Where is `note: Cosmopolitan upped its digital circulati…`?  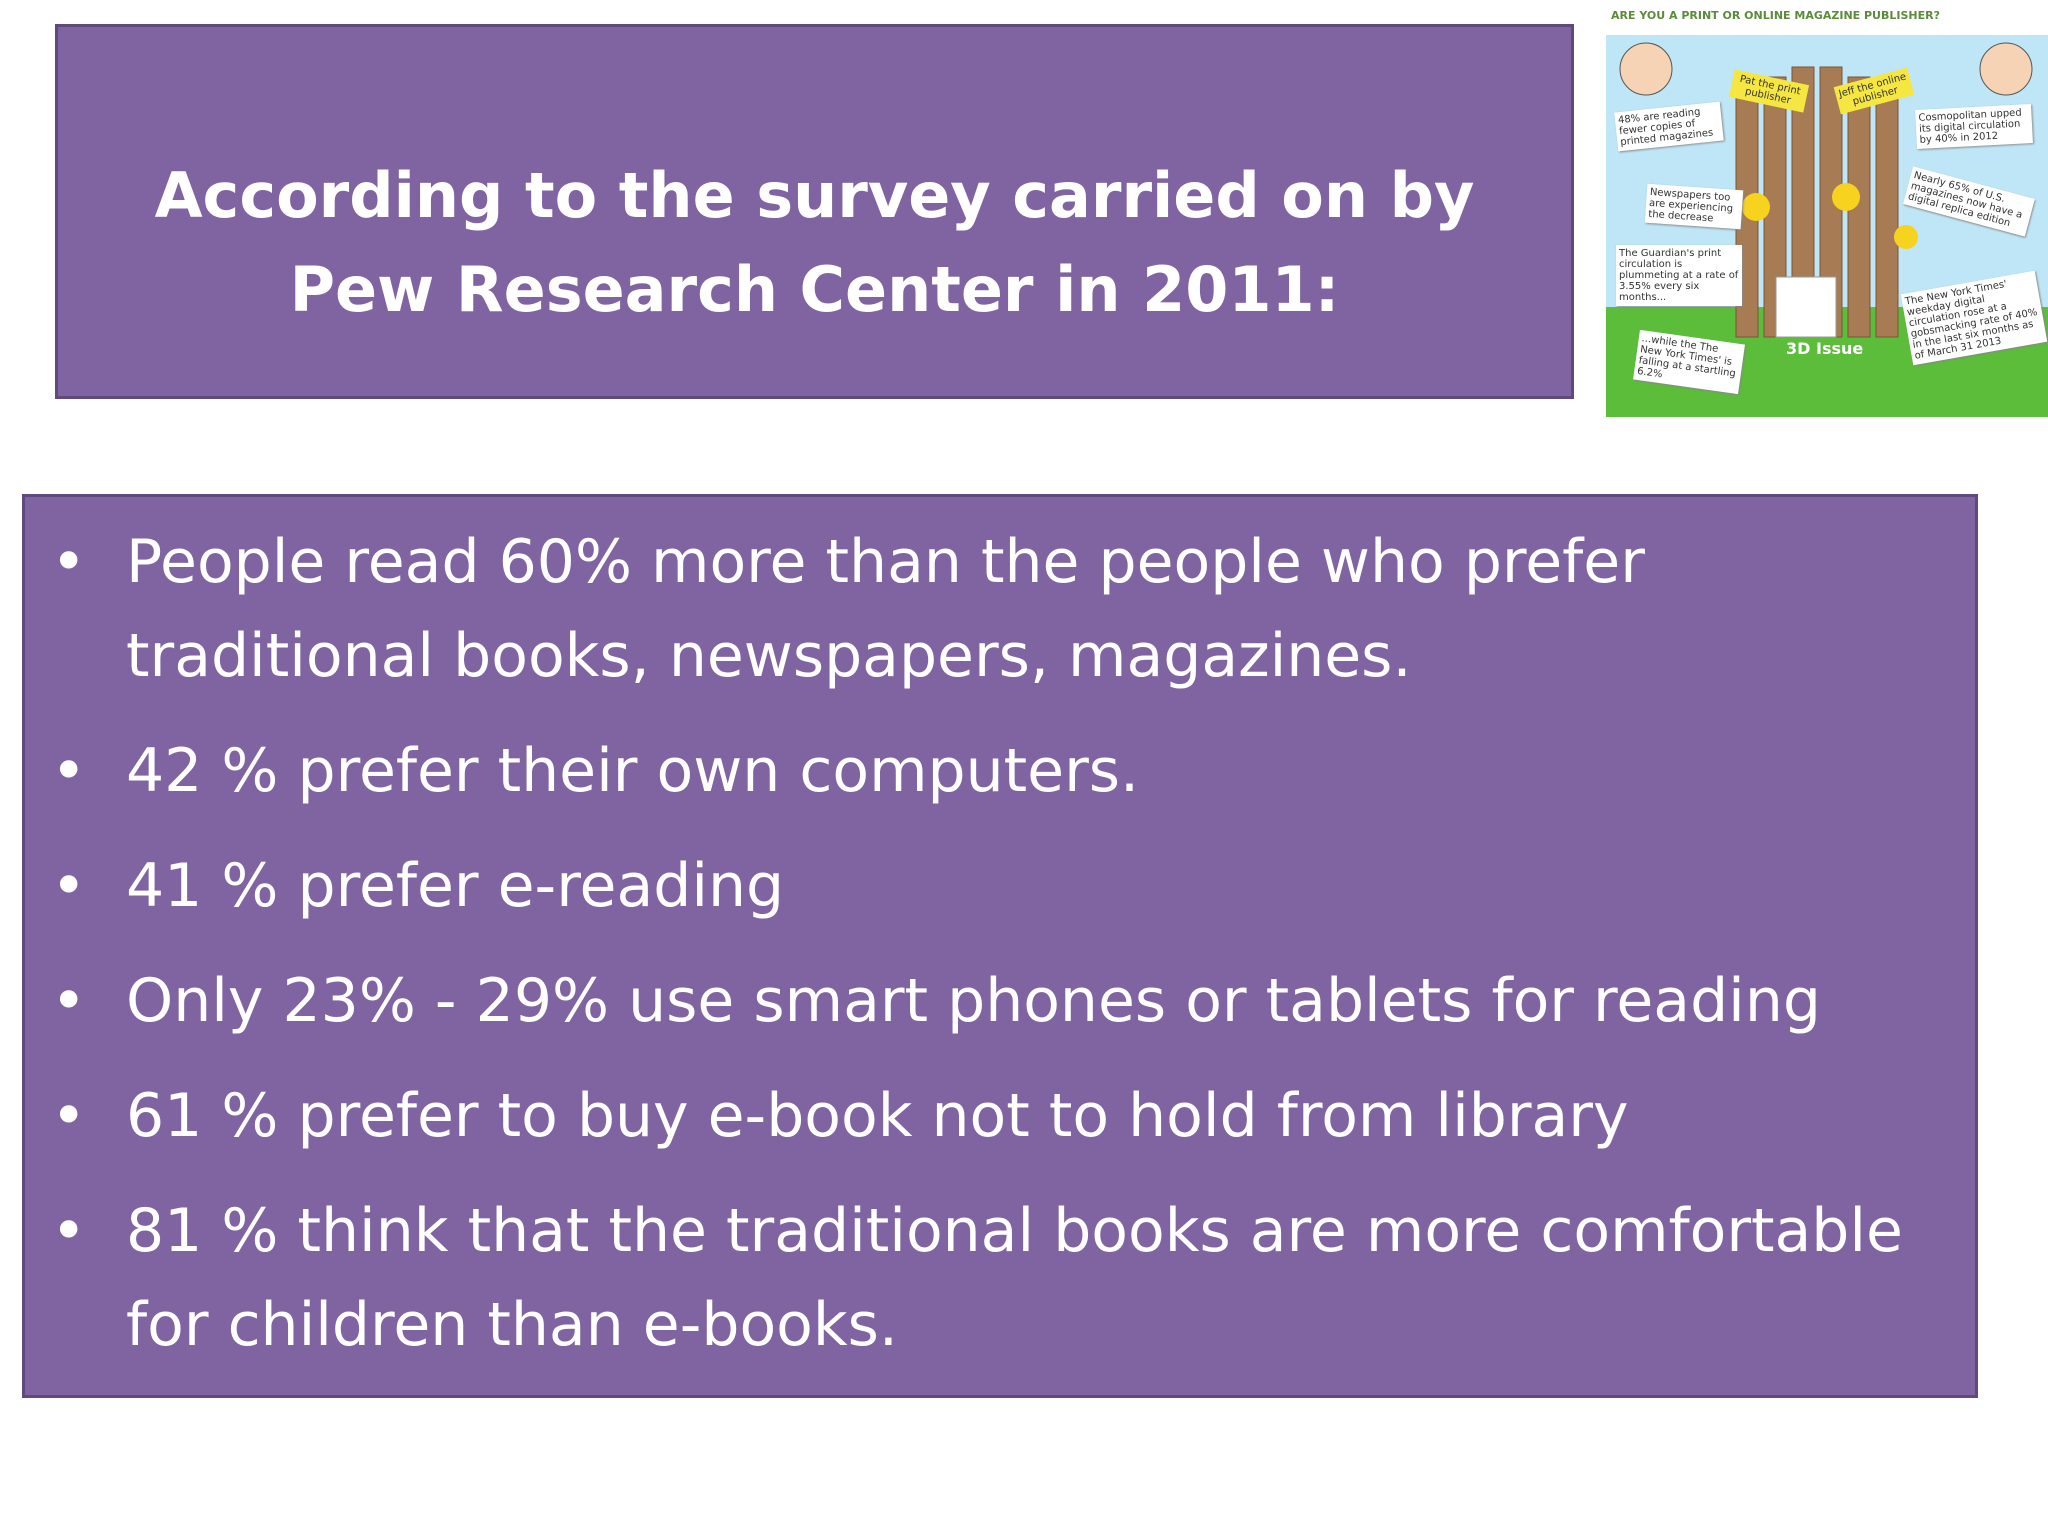
note: Cosmopolitan upped its digital circulati… is located at coordinates (1974, 126).